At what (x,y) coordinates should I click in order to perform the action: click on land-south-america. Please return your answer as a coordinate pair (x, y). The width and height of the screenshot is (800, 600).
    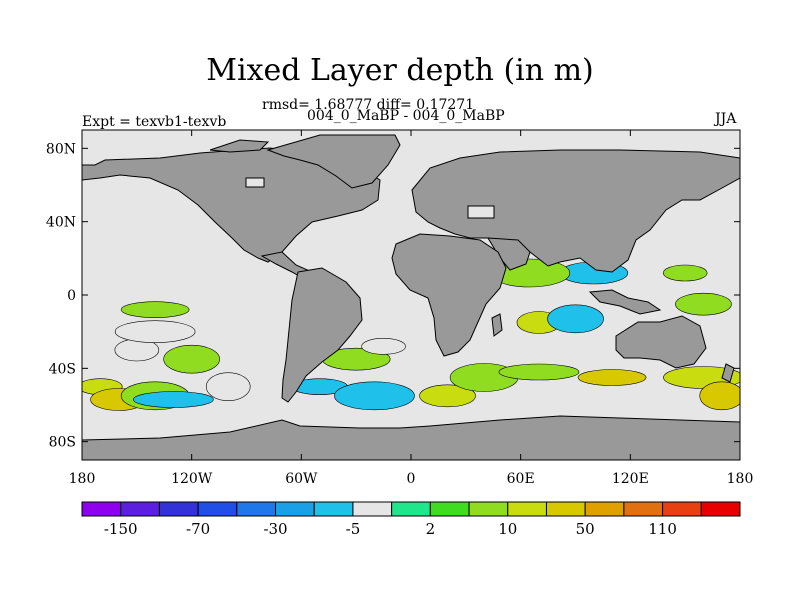
    Looking at the image, I should click on (322, 335).